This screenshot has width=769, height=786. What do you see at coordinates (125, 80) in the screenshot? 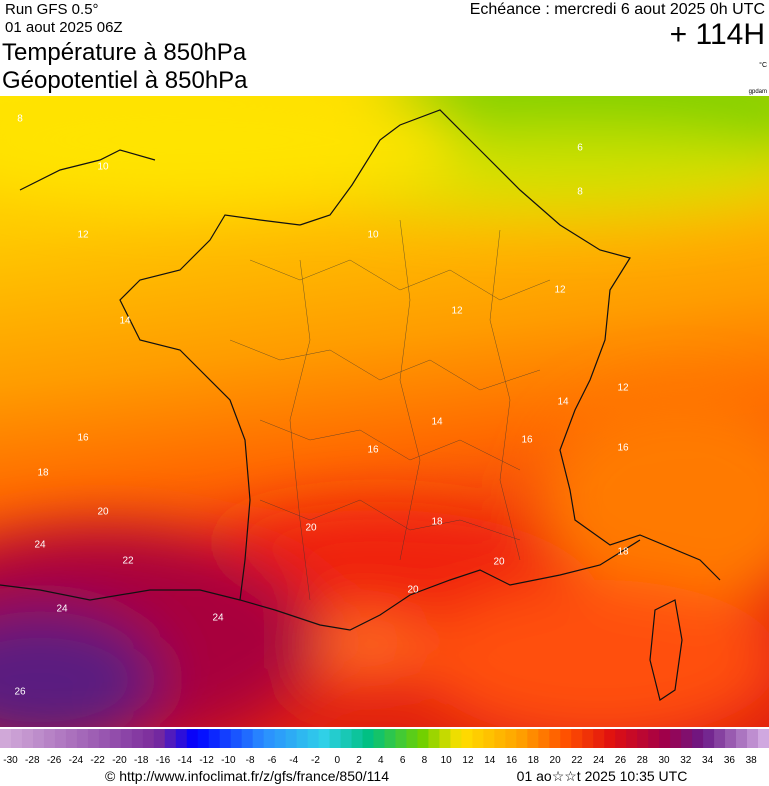
I see `title: Géopotentiel à 850hPa` at bounding box center [125, 80].